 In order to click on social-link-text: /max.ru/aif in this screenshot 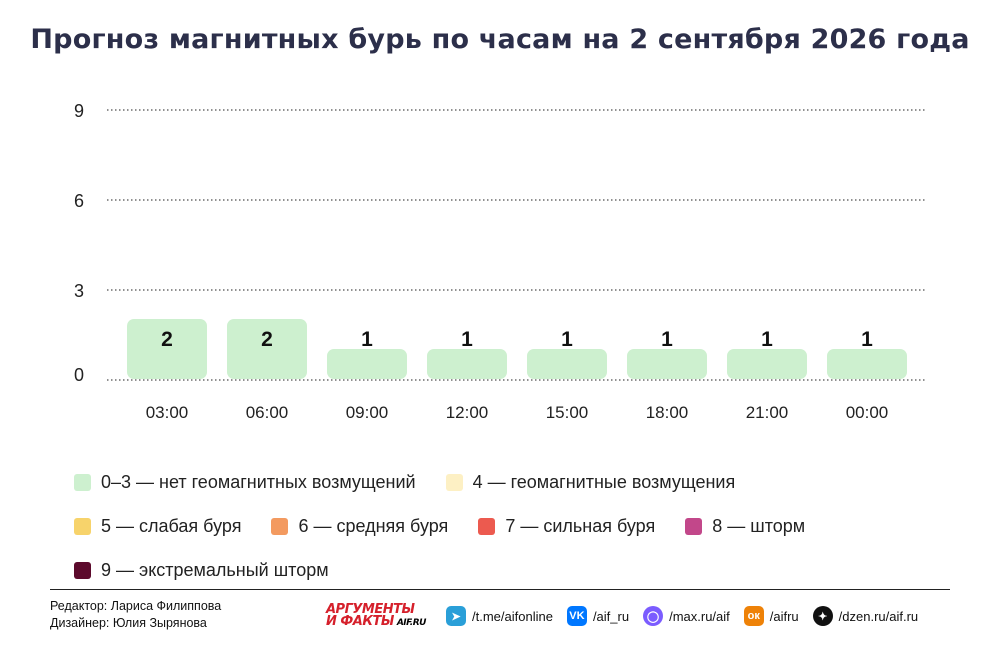, I will do `click(699, 616)`.